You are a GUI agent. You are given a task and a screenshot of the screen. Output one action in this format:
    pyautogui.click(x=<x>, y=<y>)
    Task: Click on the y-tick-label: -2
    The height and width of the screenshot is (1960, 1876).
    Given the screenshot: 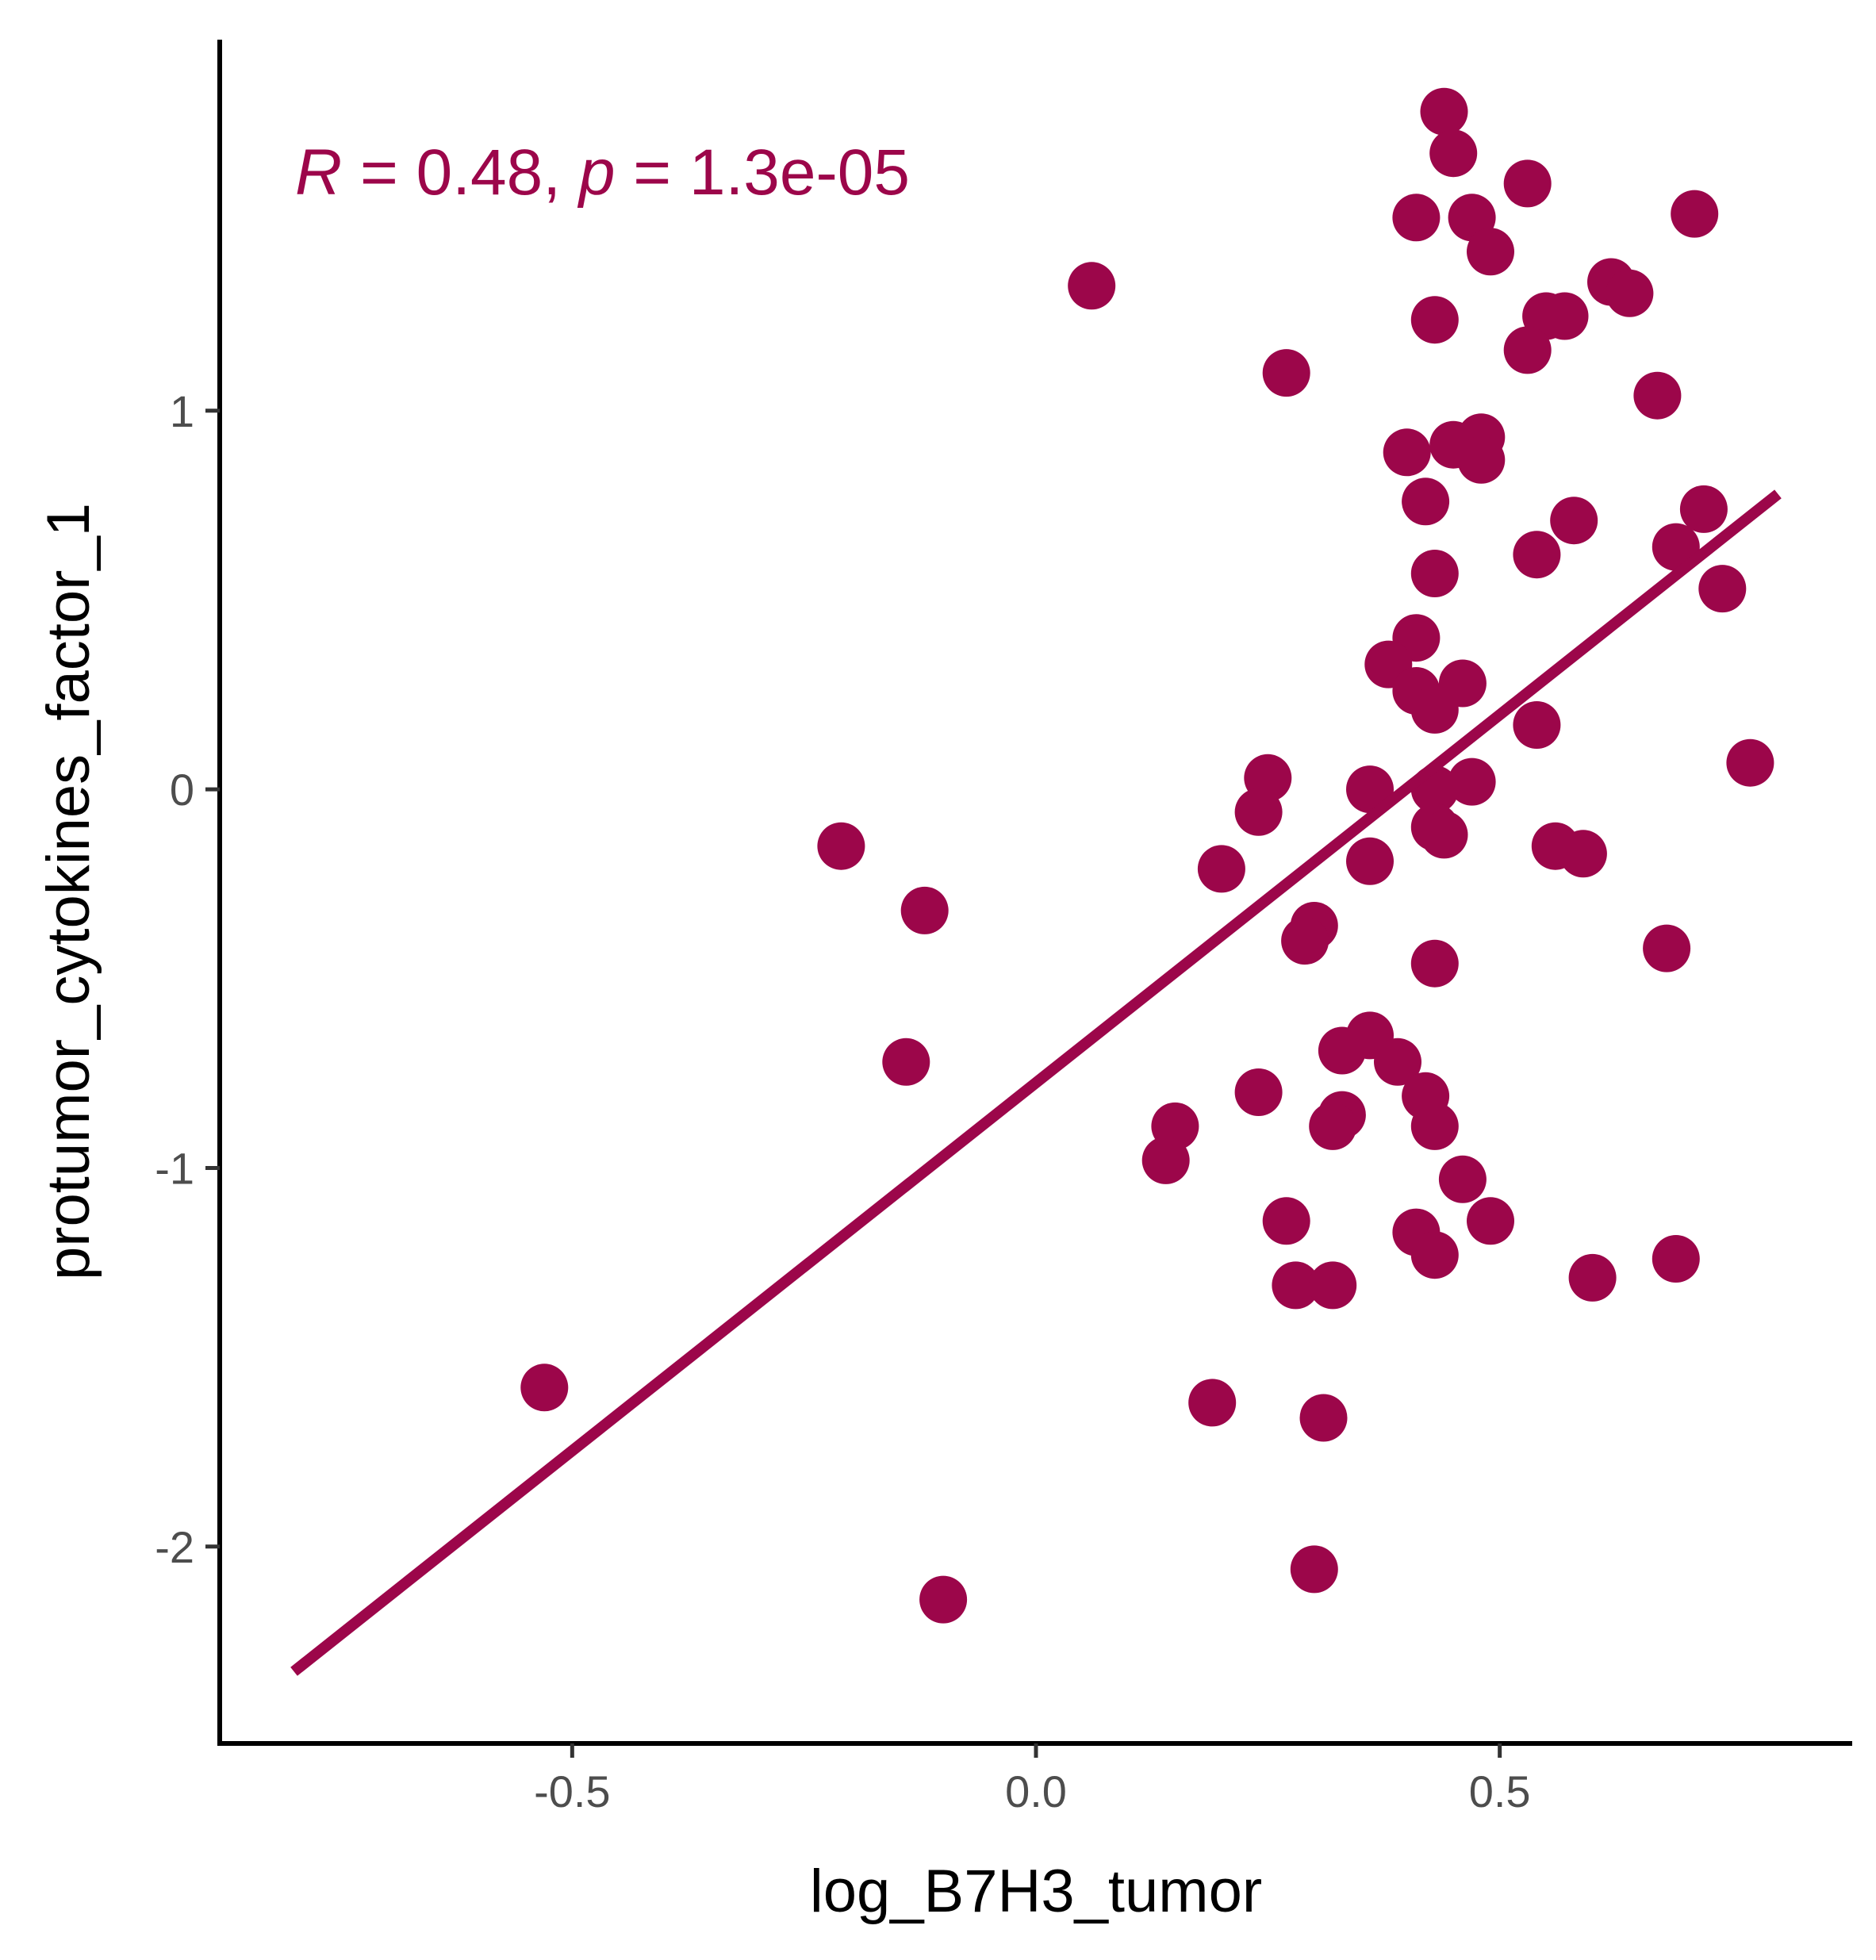 What is the action you would take?
    pyautogui.click(x=174, y=1547)
    